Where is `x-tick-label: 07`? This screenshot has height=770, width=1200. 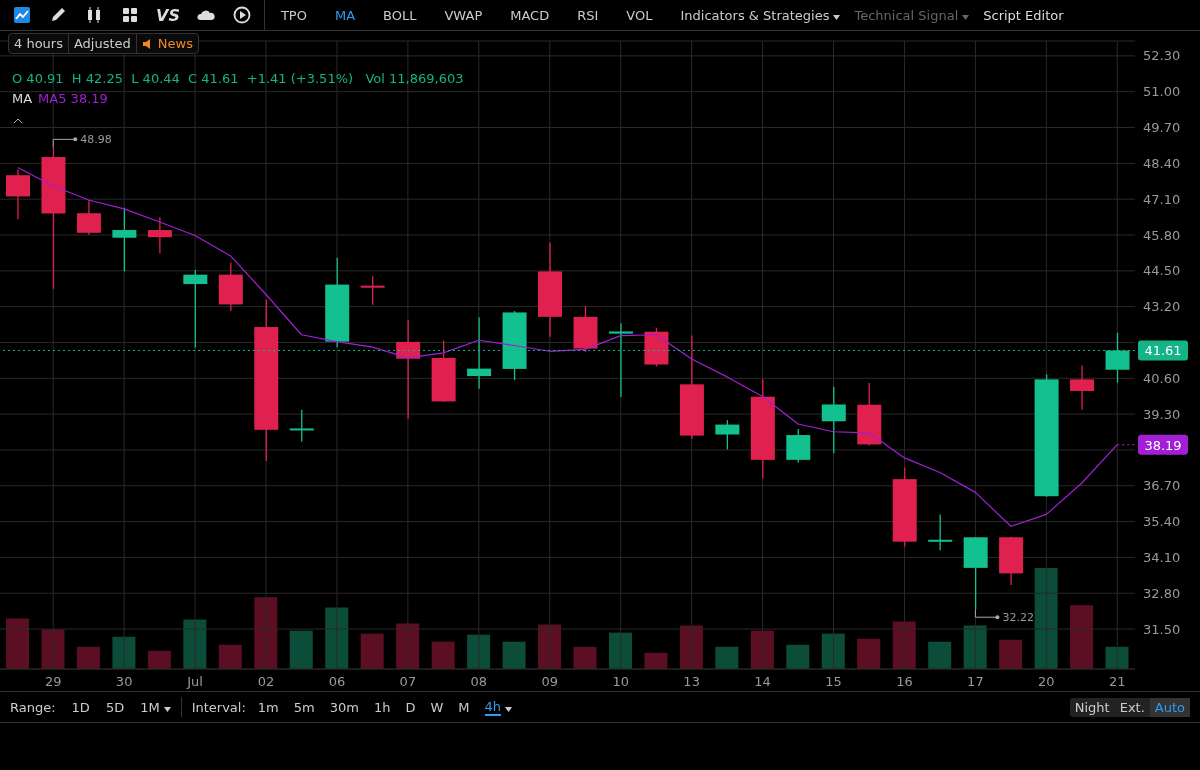
x-tick-label: 07 is located at coordinates (408, 682).